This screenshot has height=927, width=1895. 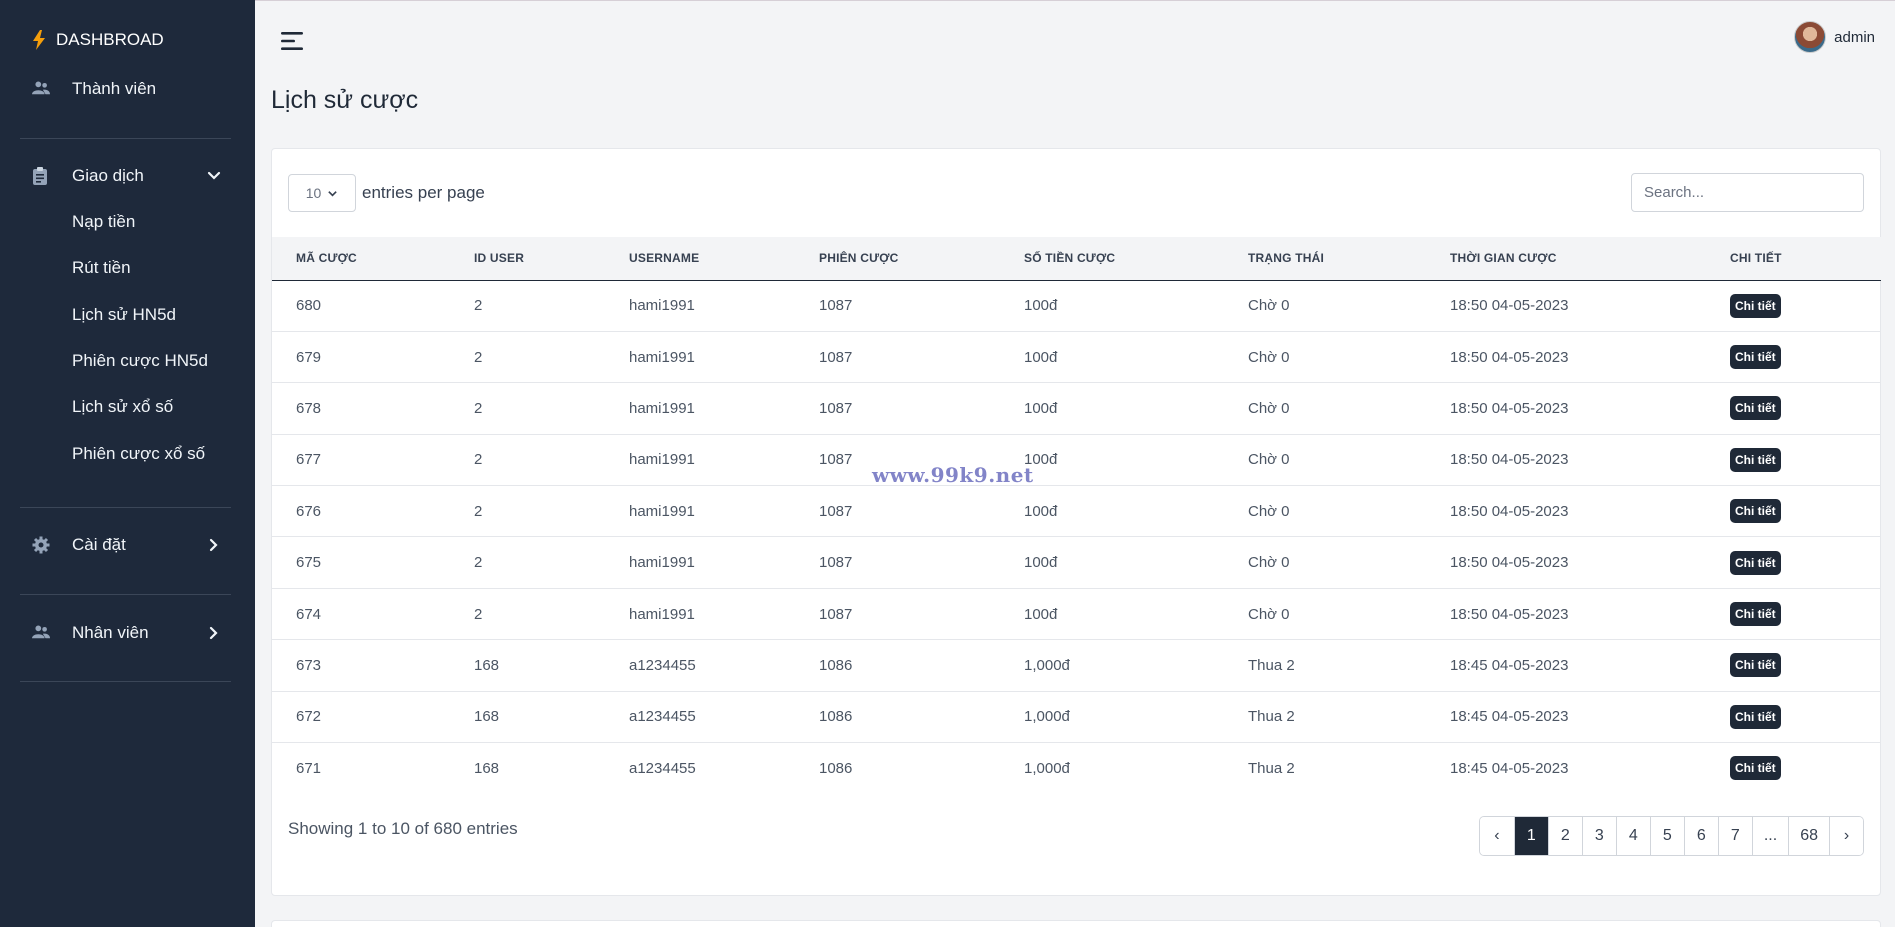 What do you see at coordinates (1496, 836) in the screenshot?
I see `prev-page-button: ‹` at bounding box center [1496, 836].